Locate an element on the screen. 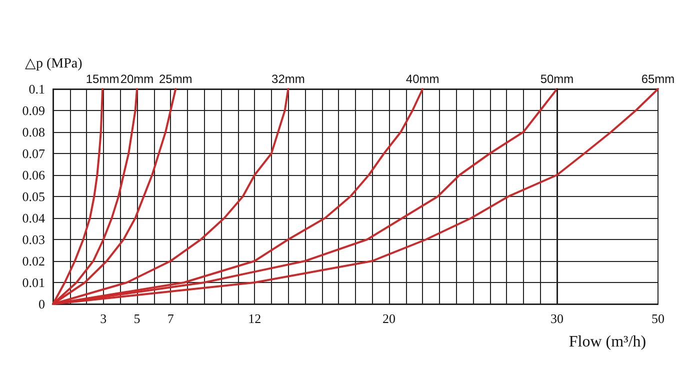 The image size is (684, 365). y-tick-label: 0.08 is located at coordinates (33, 132).